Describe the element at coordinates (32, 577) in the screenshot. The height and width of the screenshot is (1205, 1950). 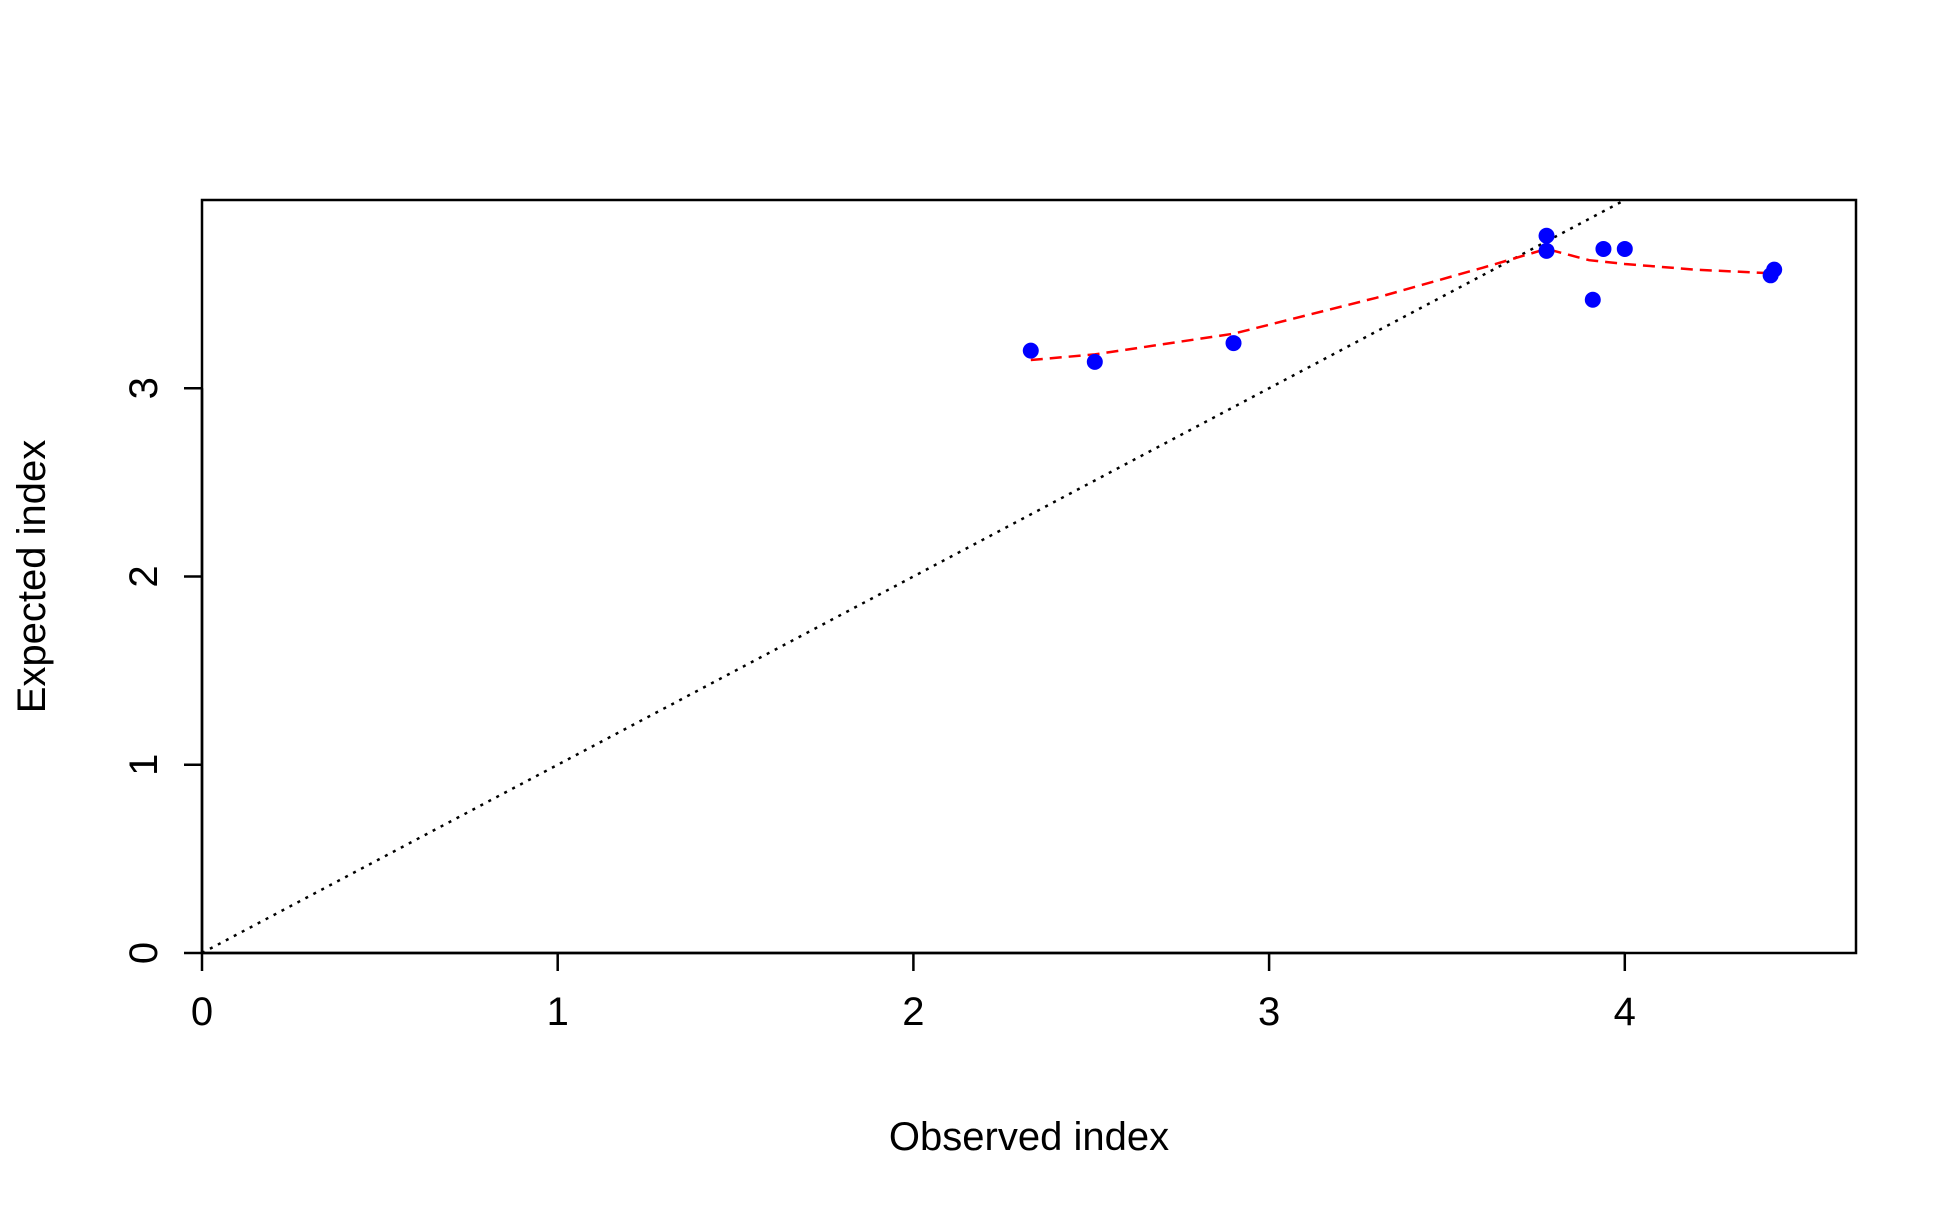
I see `y-axis-label: Expected index` at that location.